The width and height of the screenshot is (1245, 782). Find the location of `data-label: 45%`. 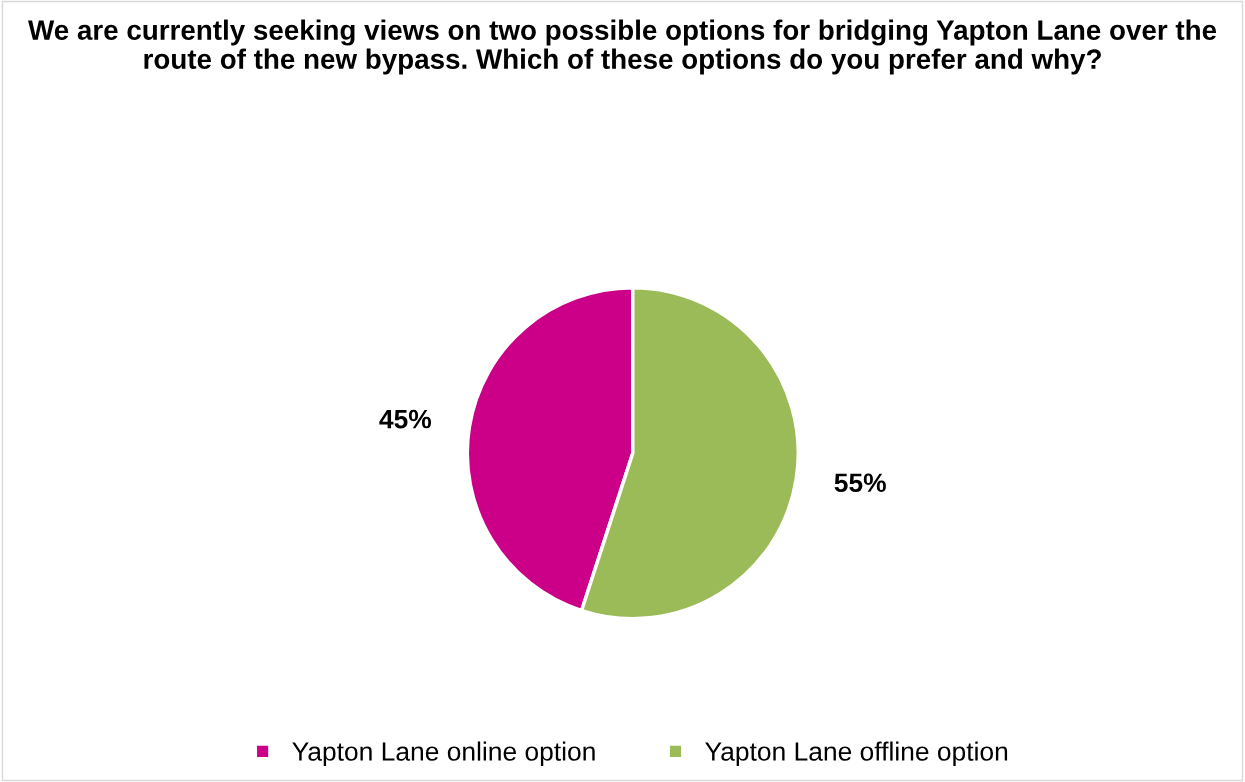

data-label: 45% is located at coordinates (405, 419).